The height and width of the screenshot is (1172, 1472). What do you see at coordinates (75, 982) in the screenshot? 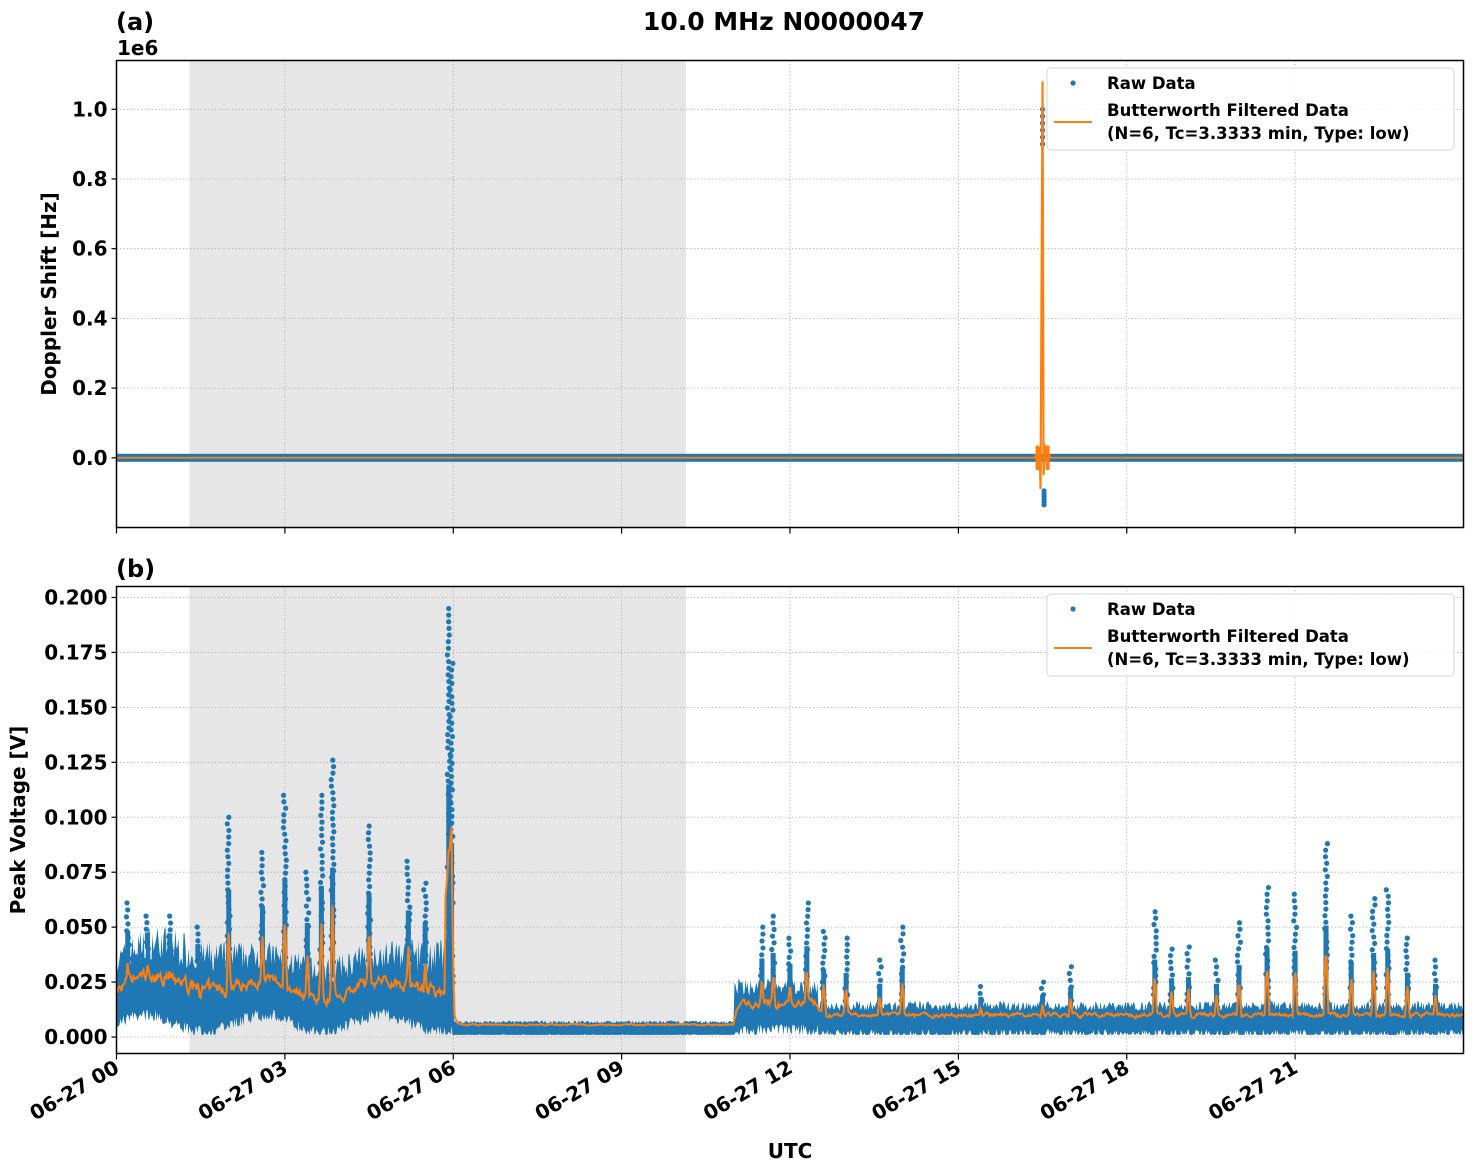
I see `panel-b-y-tick-label: 0.025` at bounding box center [75, 982].